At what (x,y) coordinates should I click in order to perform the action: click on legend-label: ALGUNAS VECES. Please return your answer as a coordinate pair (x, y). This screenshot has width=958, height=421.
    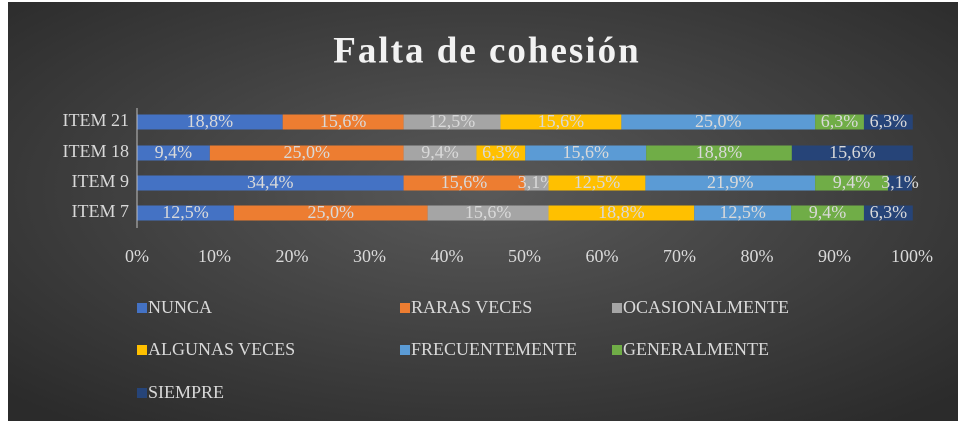
    Looking at the image, I should click on (221, 349).